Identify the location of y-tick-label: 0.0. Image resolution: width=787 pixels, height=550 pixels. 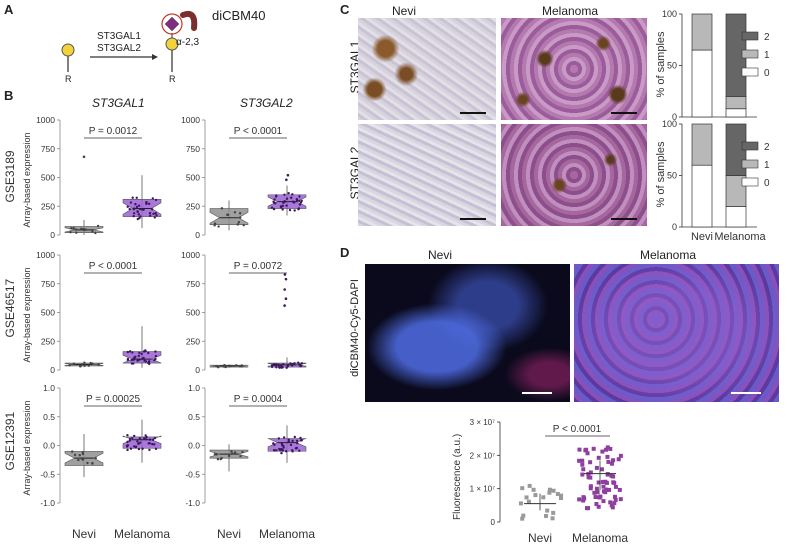
(194, 446).